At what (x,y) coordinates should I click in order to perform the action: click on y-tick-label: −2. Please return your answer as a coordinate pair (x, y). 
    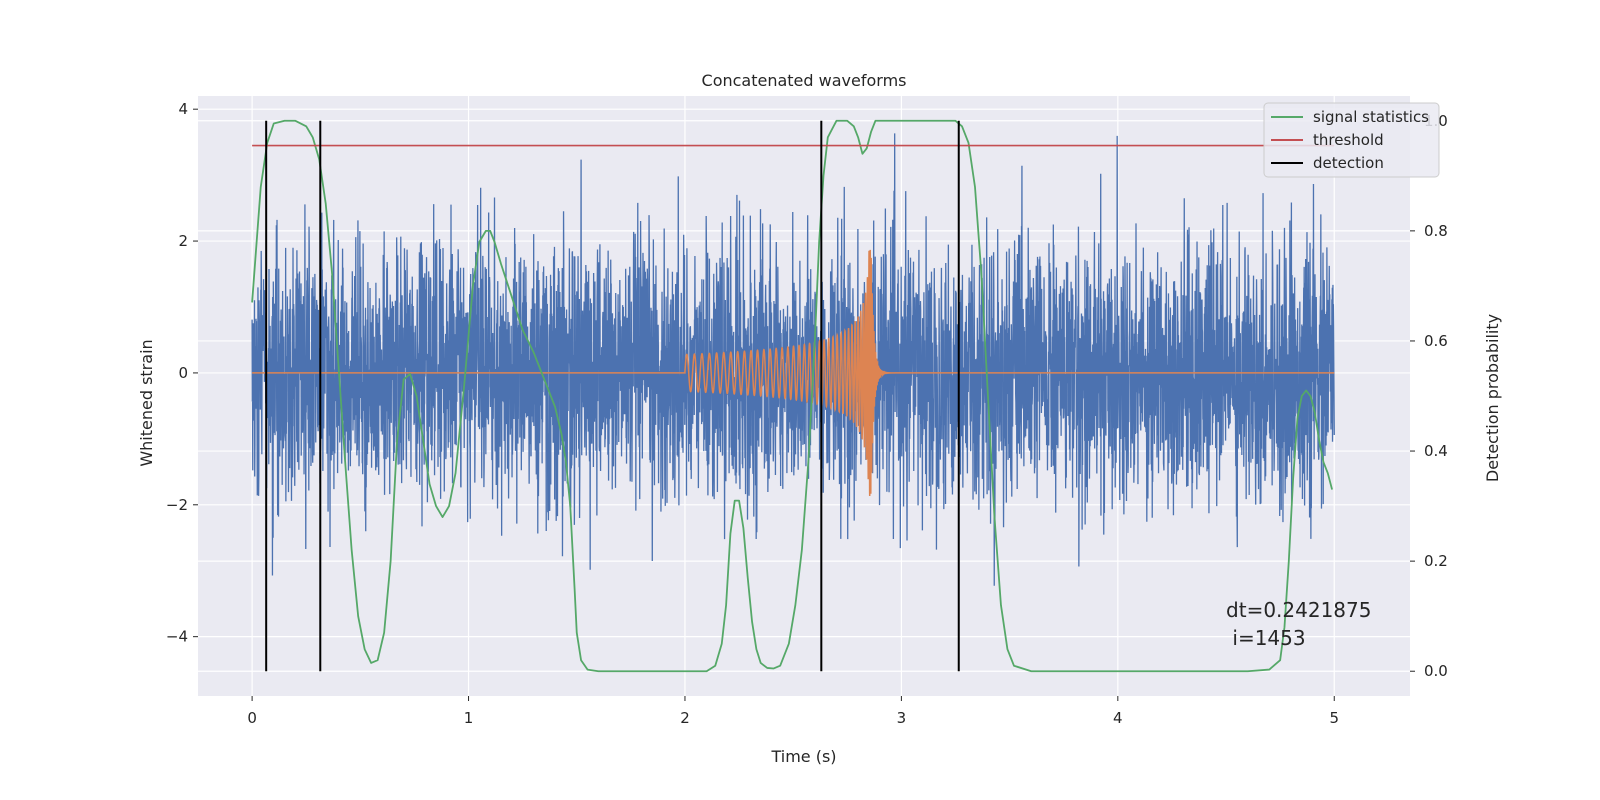
    Looking at the image, I should click on (177, 505).